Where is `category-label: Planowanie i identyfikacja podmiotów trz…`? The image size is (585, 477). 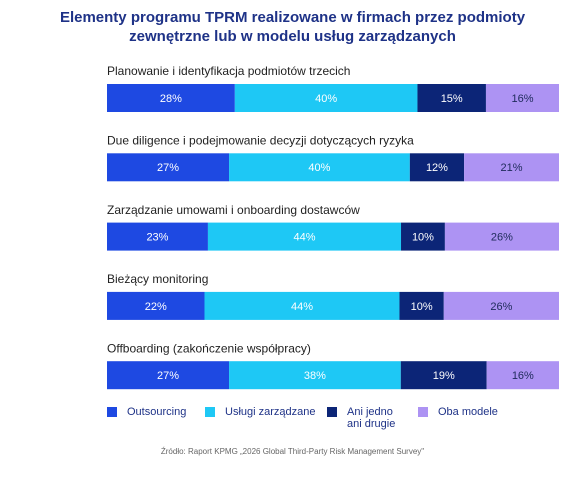 category-label: Planowanie i identyfikacja podmiotów trz… is located at coordinates (228, 71).